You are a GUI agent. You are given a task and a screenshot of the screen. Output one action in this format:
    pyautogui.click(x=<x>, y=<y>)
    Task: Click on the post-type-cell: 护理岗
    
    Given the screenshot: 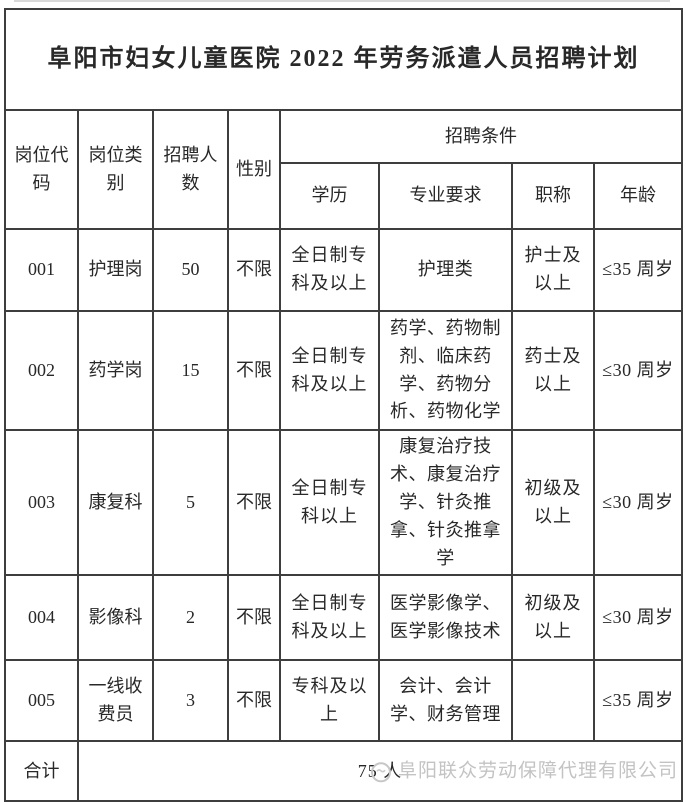 What is the action you would take?
    pyautogui.click(x=115, y=270)
    